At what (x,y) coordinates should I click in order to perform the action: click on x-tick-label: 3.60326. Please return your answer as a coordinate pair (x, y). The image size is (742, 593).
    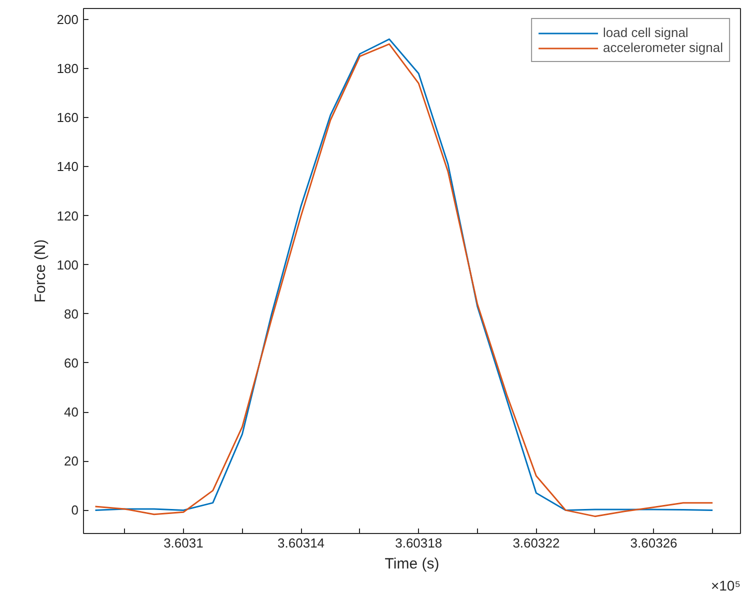
    Looking at the image, I should click on (654, 543).